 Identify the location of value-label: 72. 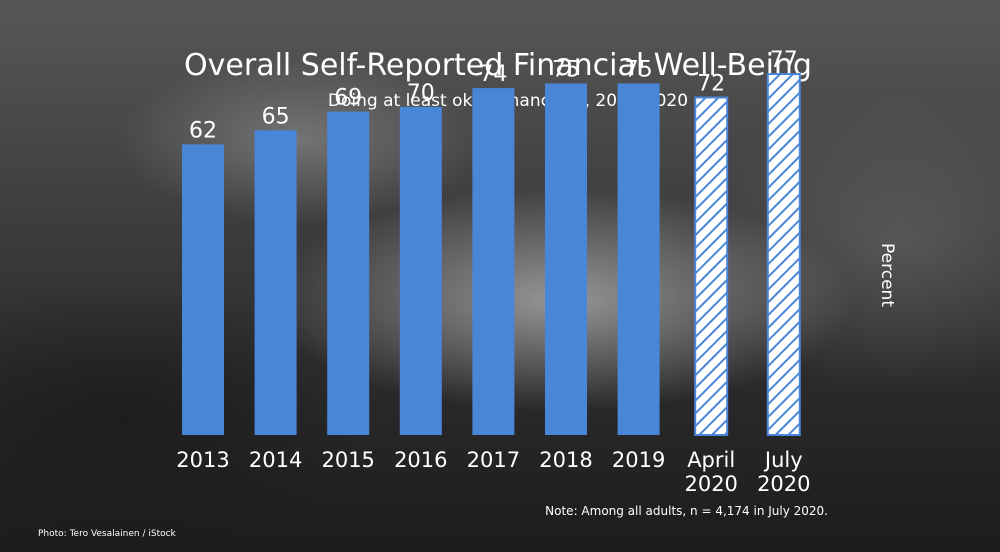
(711, 84).